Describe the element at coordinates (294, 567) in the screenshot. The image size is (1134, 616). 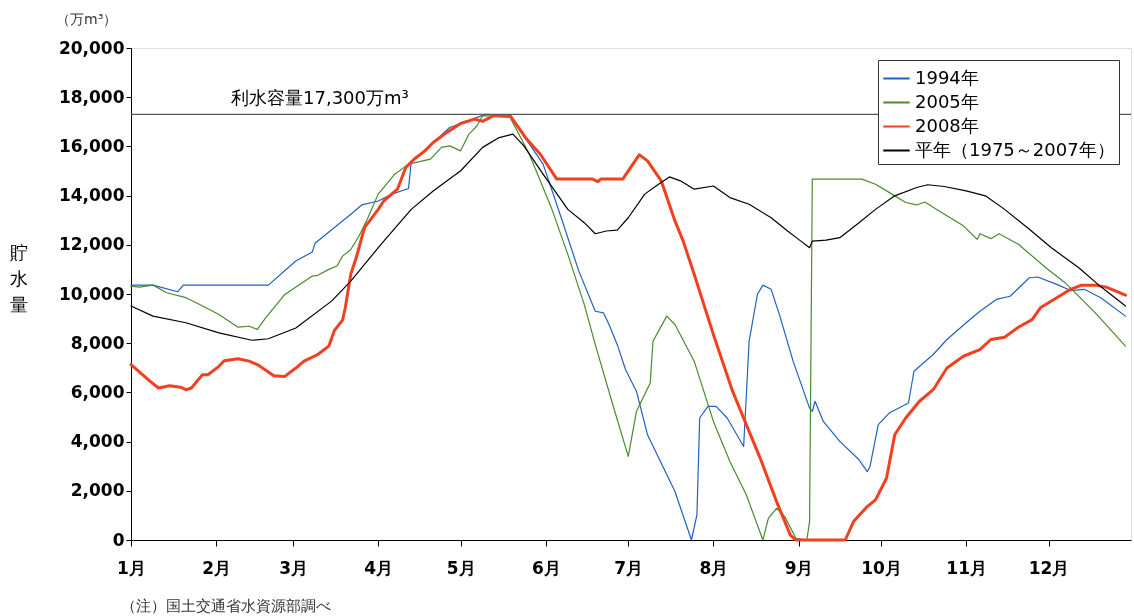
I see `x-tick-label: 3月` at that location.